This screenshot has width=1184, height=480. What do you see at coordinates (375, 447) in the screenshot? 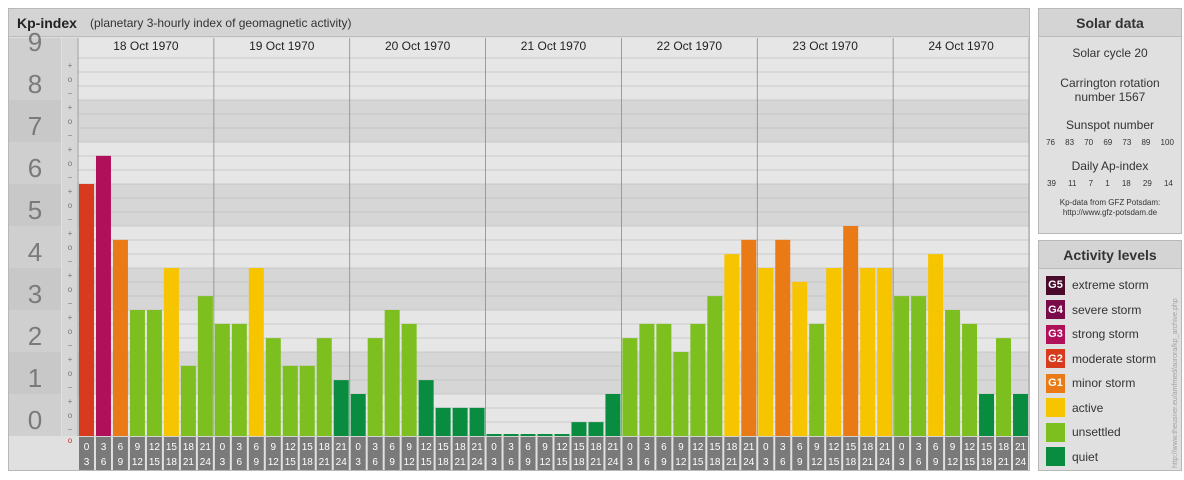
I see `interval-start-label: 3` at bounding box center [375, 447].